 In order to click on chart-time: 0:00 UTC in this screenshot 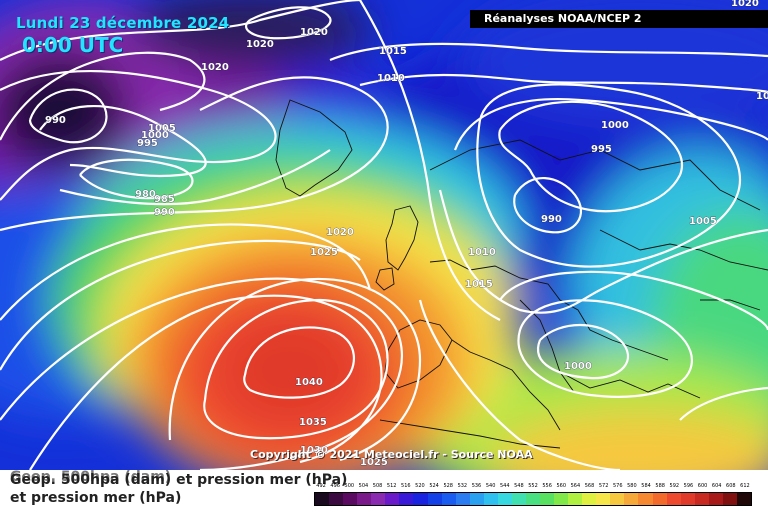, I will do `click(73, 45)`.